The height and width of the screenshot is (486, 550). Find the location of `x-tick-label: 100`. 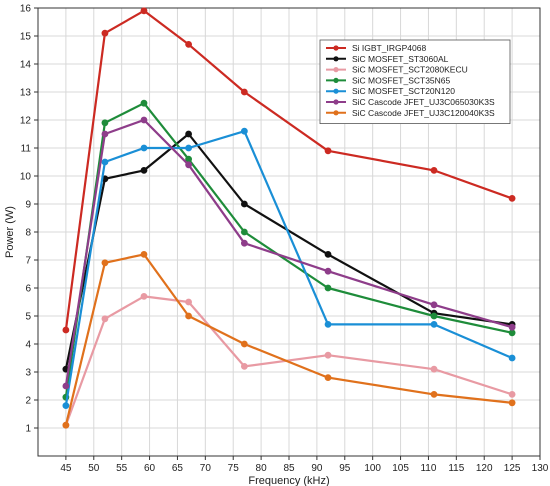

x-tick-label: 100 is located at coordinates (372, 468).